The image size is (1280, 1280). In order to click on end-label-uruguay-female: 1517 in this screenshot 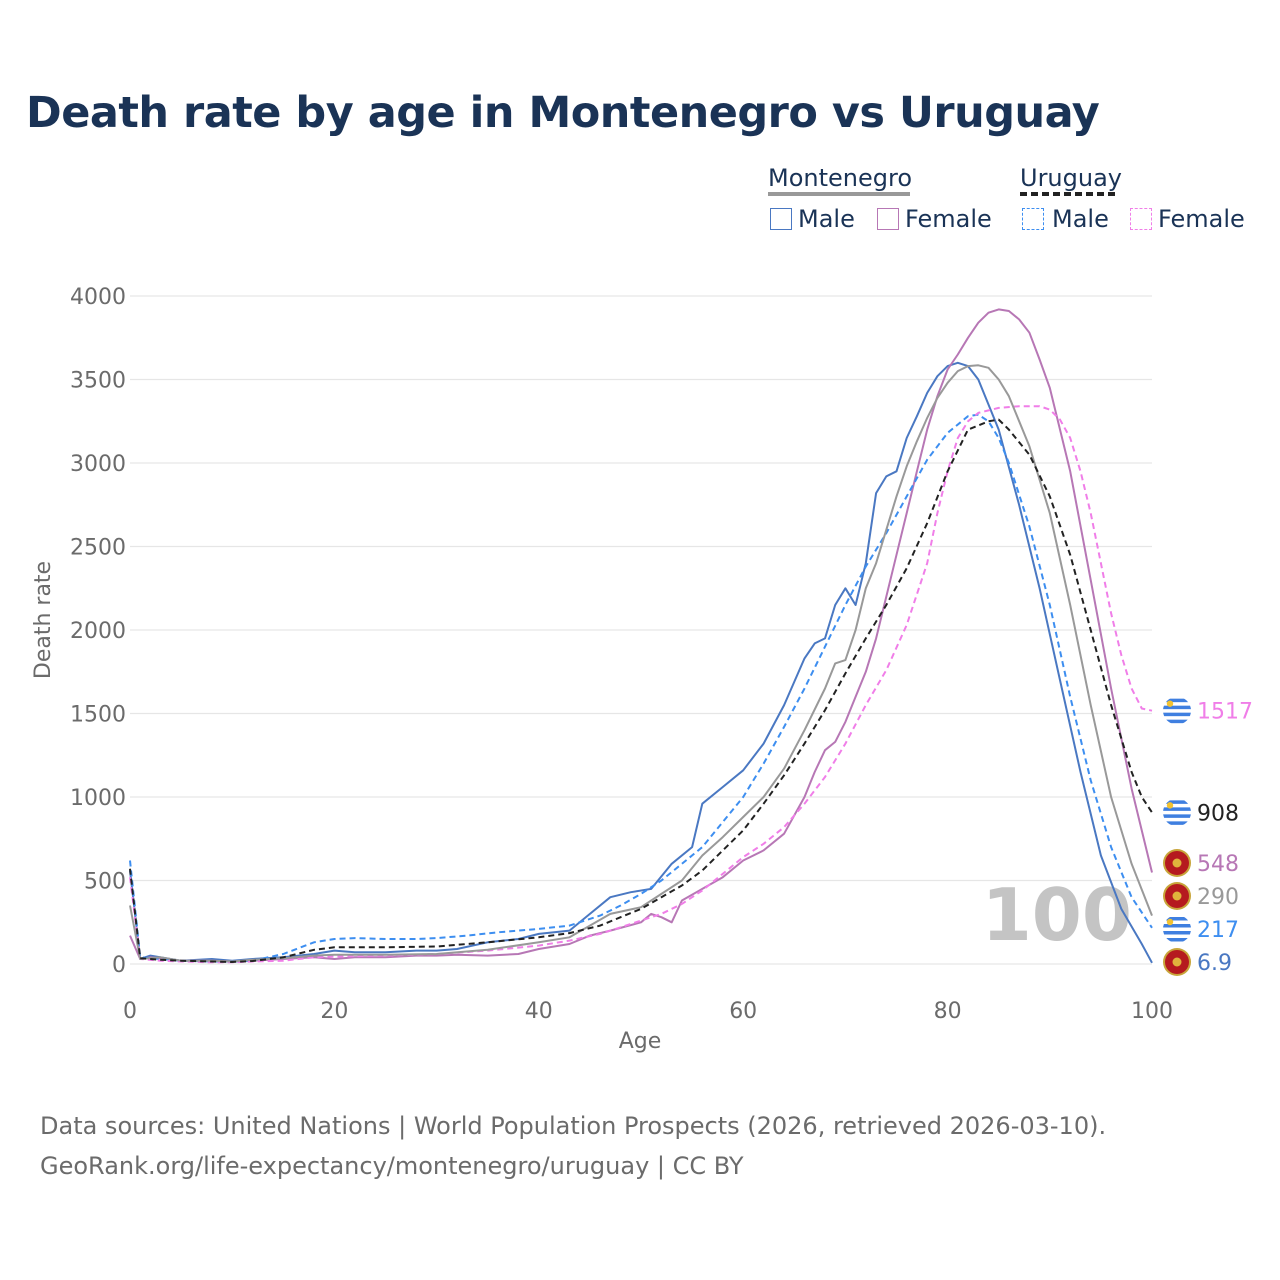, I will do `click(1225, 712)`.